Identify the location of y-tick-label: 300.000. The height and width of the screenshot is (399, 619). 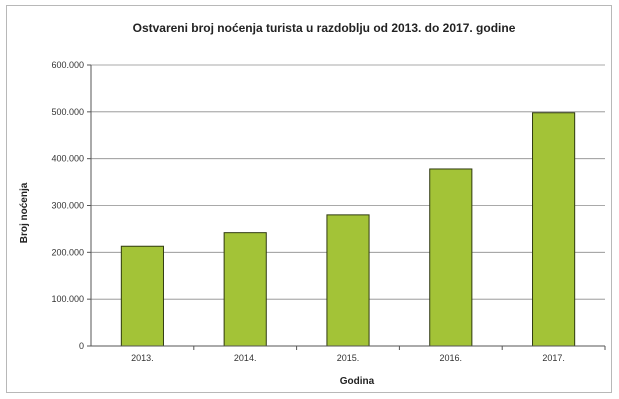
(67, 206).